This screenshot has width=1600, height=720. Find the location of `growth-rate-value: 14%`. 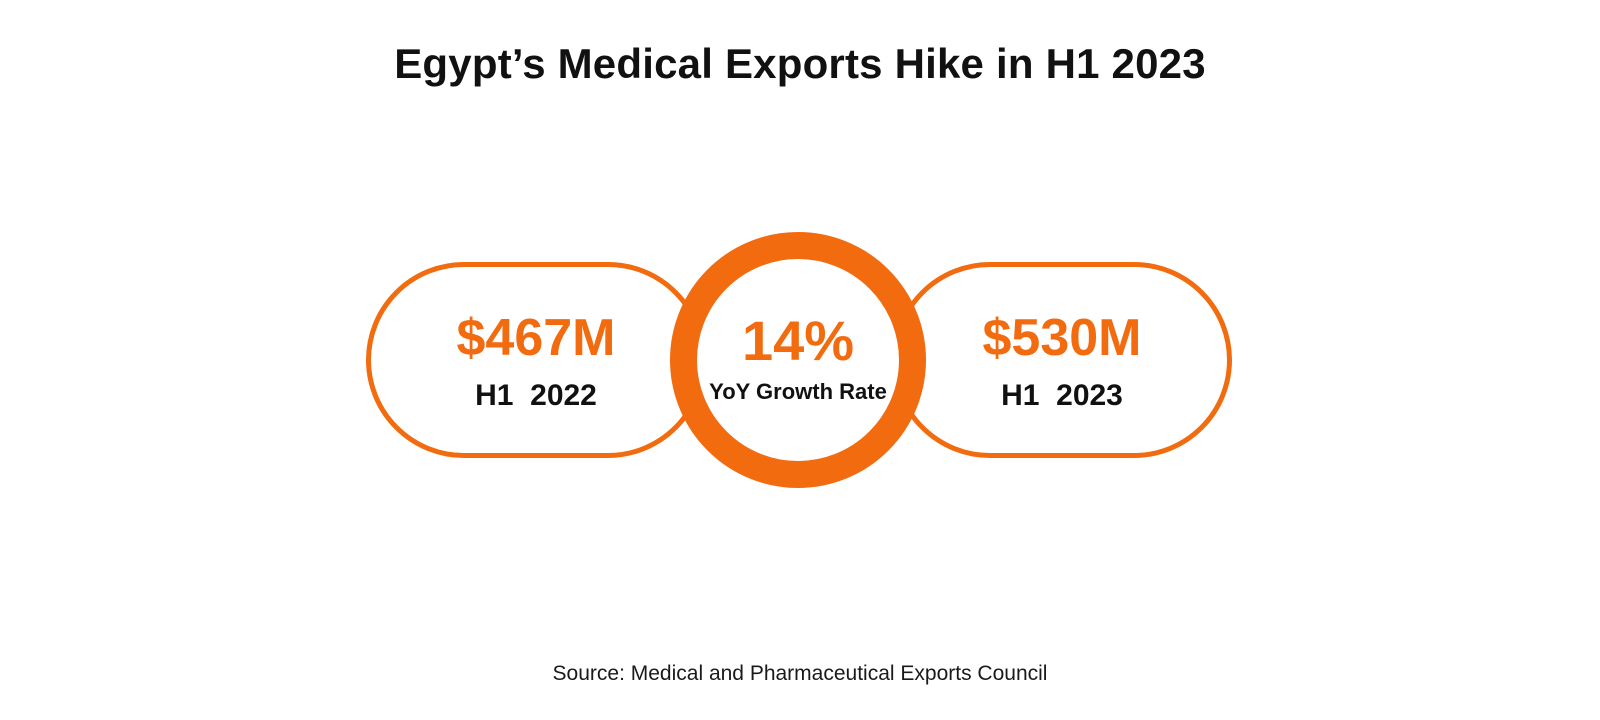

growth-rate-value: 14% is located at coordinates (798, 340).